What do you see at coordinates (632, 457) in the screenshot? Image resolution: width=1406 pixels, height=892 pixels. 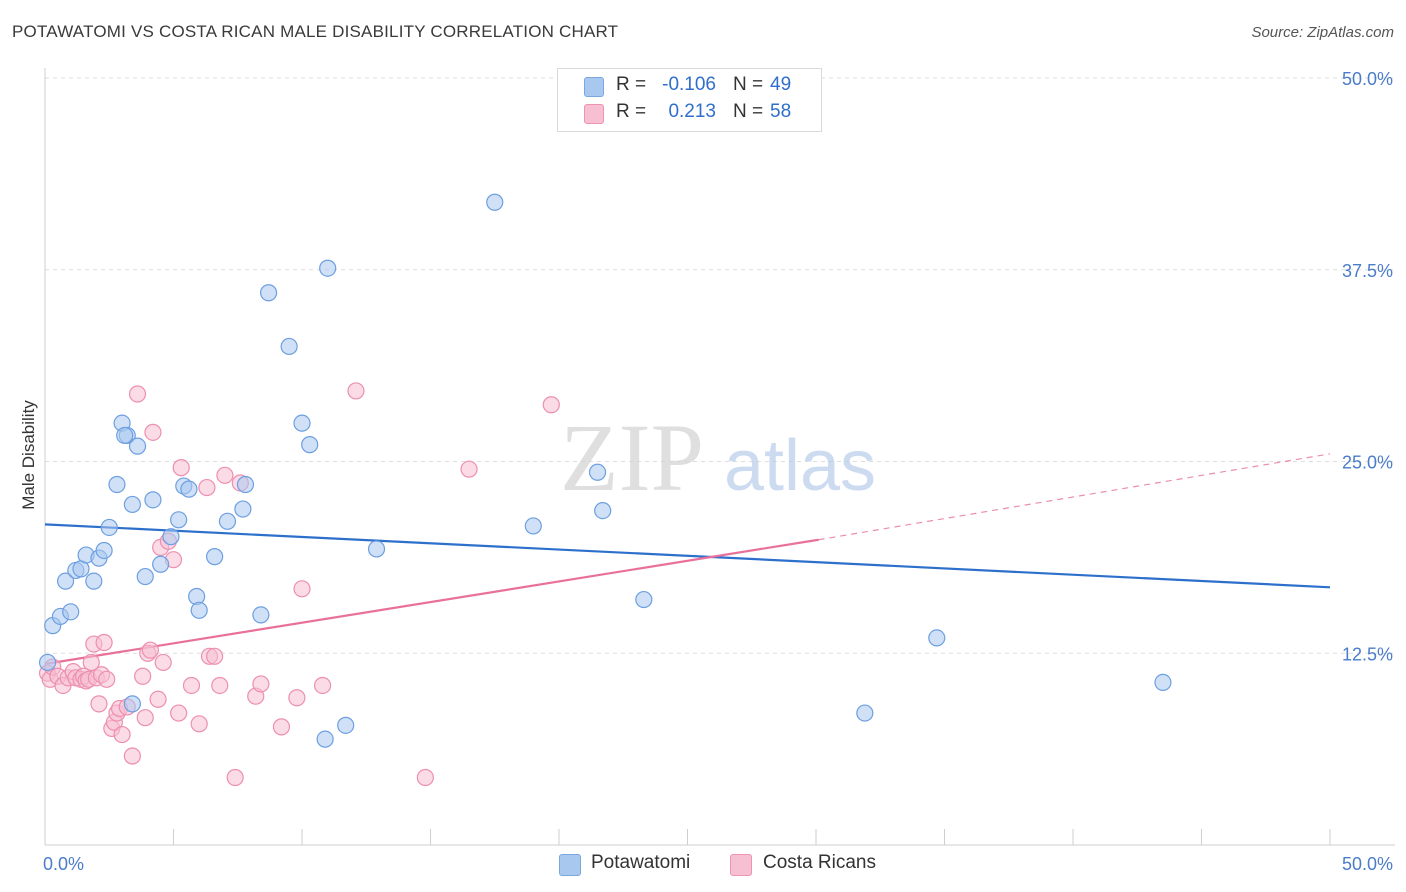 I see `watermark-zip: ZIP` at bounding box center [632, 457].